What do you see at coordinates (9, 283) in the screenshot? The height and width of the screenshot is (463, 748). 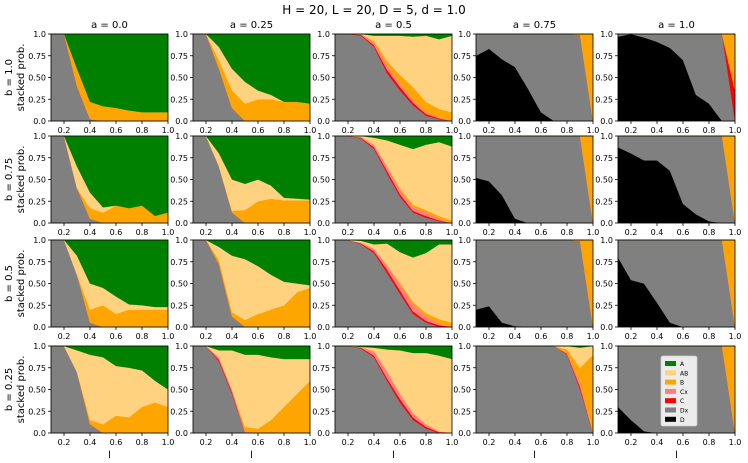 I see `row-title: b = 0.5` at bounding box center [9, 283].